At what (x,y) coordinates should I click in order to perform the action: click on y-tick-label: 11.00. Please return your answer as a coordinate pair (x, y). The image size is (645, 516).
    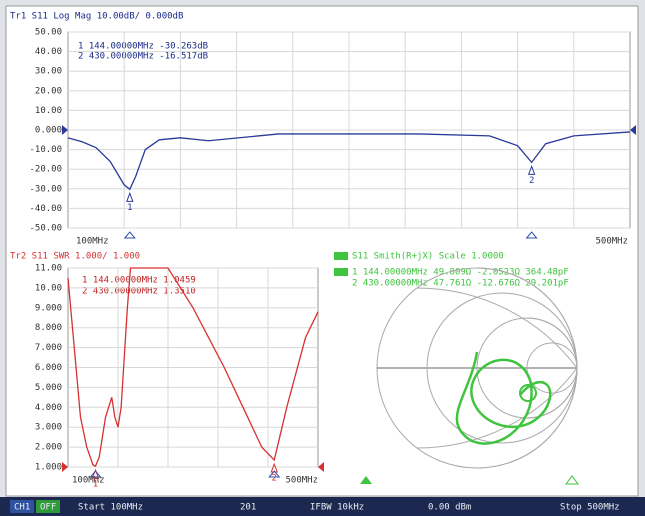
    Looking at the image, I should click on (48, 269).